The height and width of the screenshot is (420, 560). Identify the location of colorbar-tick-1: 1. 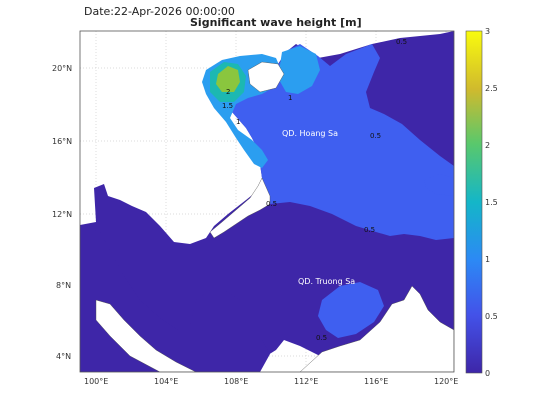
(487, 259).